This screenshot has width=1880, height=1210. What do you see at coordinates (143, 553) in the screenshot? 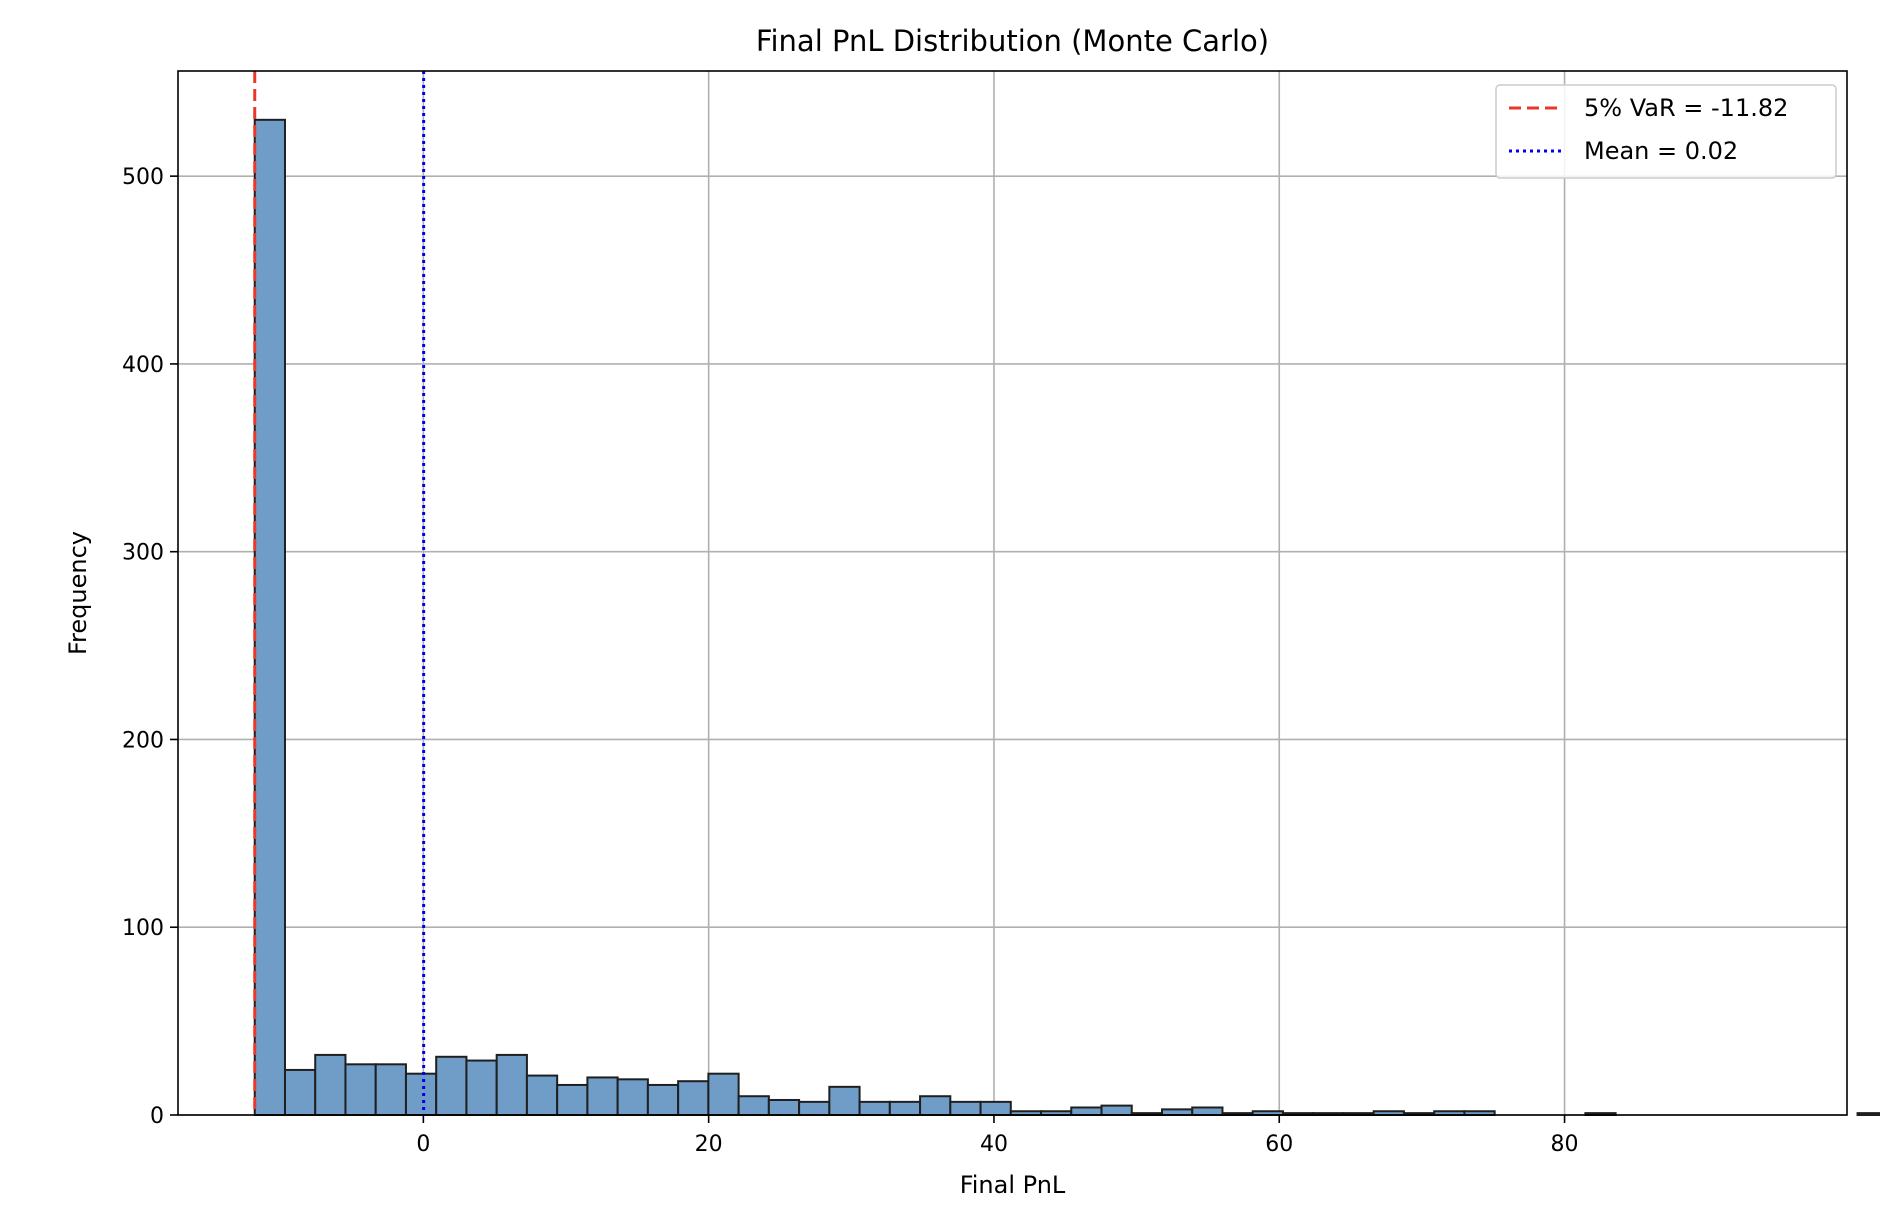
I see `y-tick-label: 300` at bounding box center [143, 553].